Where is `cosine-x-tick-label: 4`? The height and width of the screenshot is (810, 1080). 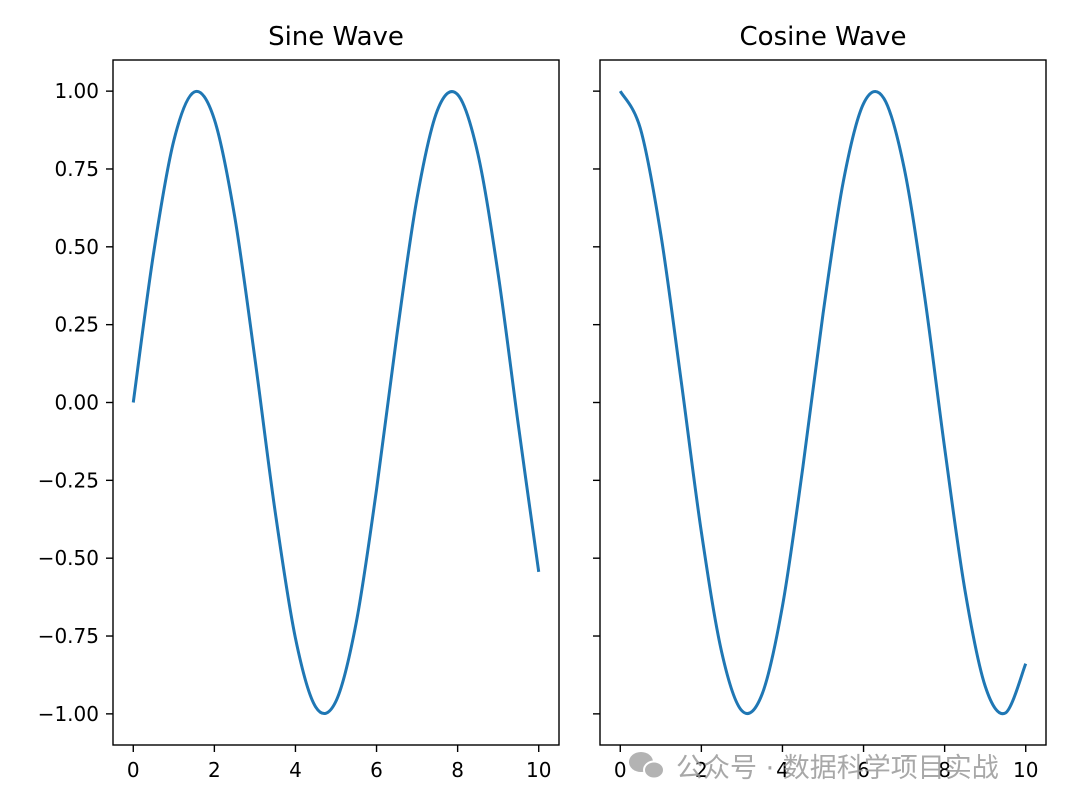
cosine-x-tick-label: 4 is located at coordinates (782, 770).